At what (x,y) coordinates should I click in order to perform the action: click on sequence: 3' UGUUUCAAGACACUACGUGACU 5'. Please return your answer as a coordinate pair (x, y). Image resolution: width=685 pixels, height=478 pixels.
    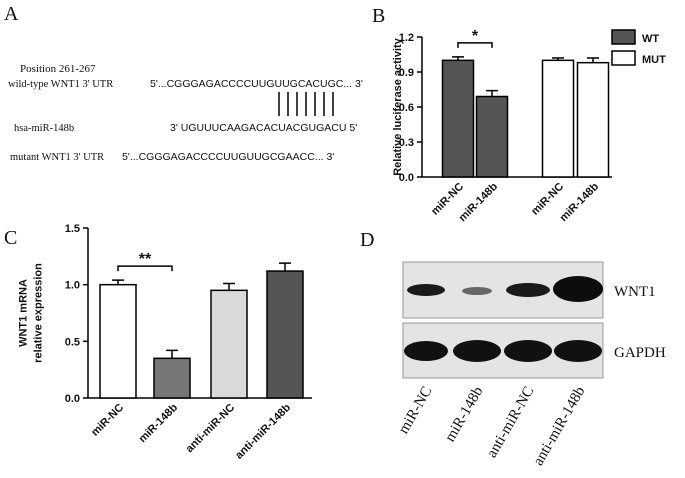
    Looking at the image, I should click on (263, 128).